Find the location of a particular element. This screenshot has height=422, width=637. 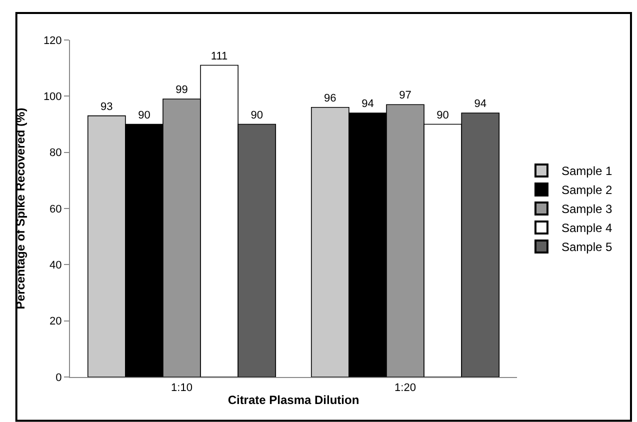

legend-label: Sample 3 is located at coordinates (586, 209).